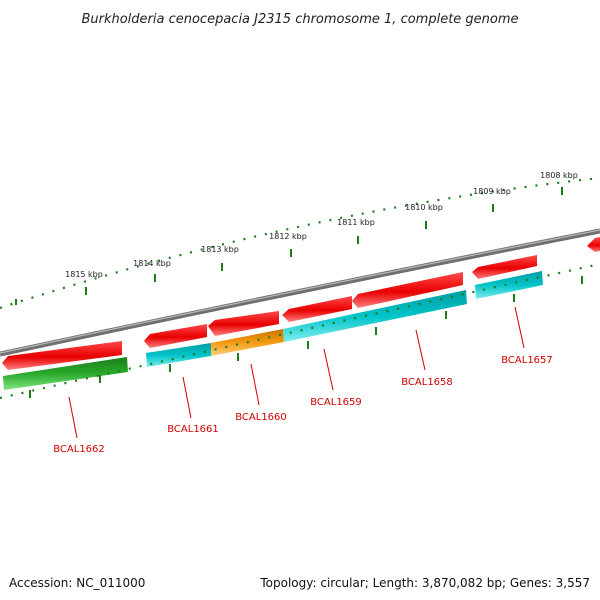 Image resolution: width=600 pixels, height=600 pixels. What do you see at coordinates (152, 263) in the screenshot?
I see `scale-label: 1814 kbp` at bounding box center [152, 263].